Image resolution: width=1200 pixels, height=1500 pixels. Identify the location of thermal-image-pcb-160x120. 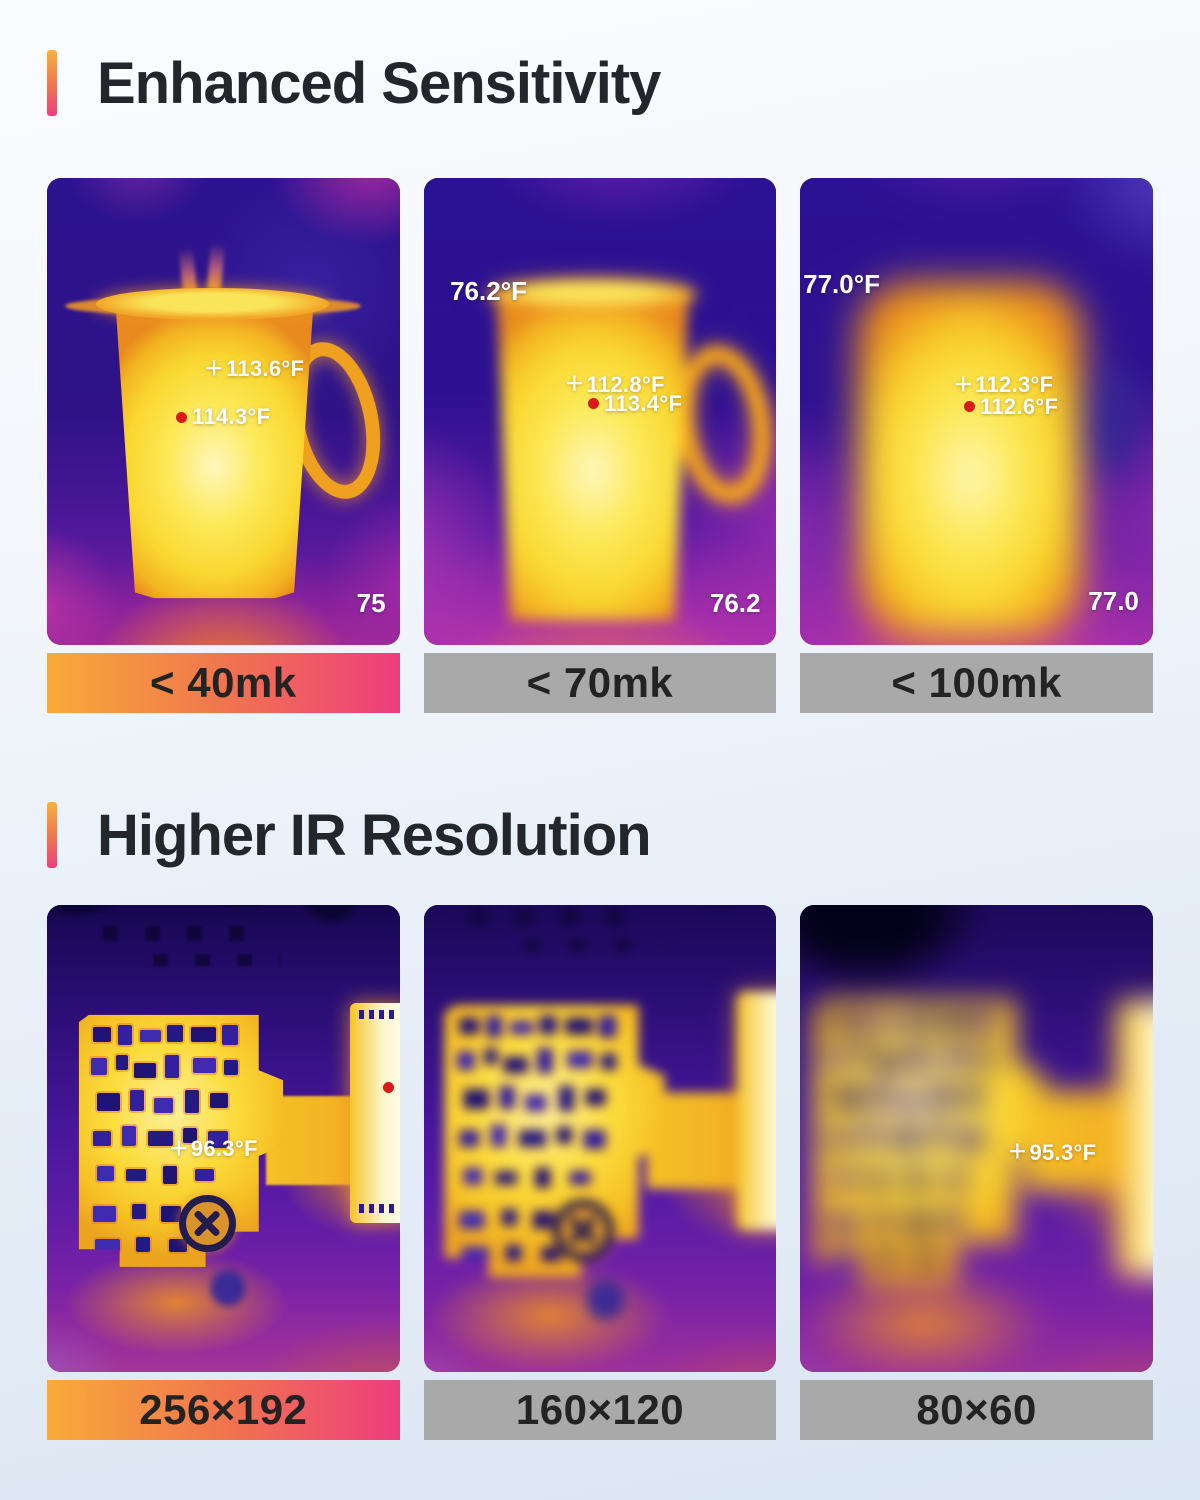
(600, 1138).